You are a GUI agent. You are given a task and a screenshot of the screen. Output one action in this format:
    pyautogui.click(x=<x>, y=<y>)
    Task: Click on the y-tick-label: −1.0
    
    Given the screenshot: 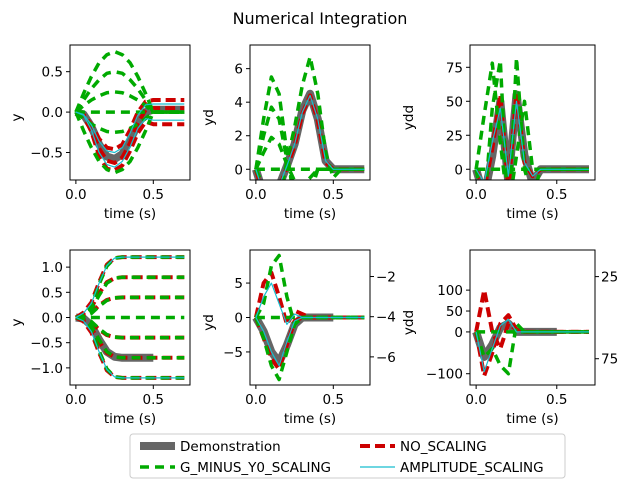 What is the action you would take?
    pyautogui.click(x=46, y=369)
    